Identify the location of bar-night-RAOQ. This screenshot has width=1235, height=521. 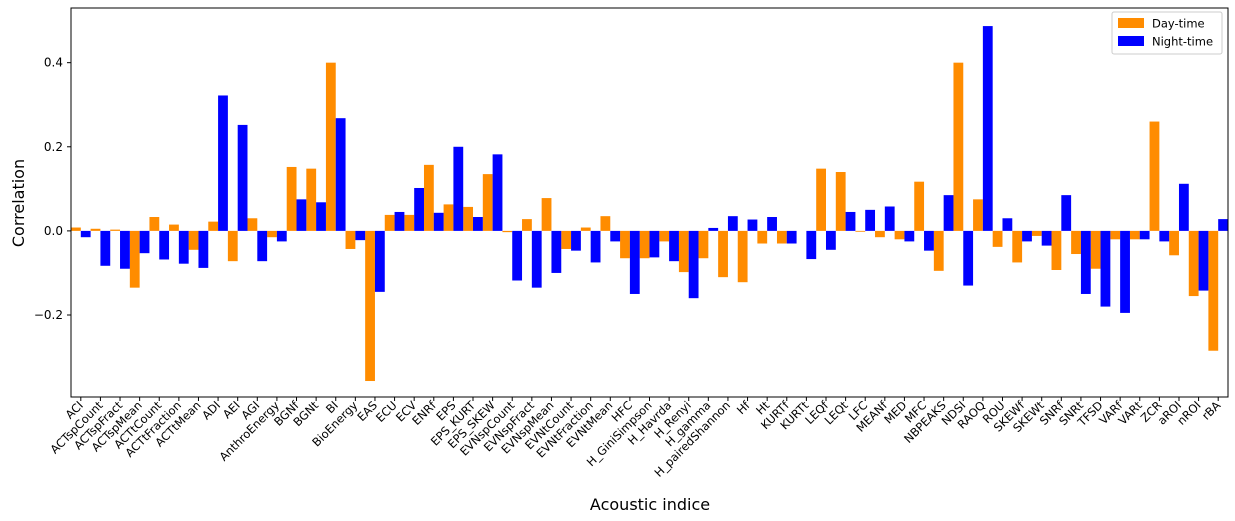
(988, 128).